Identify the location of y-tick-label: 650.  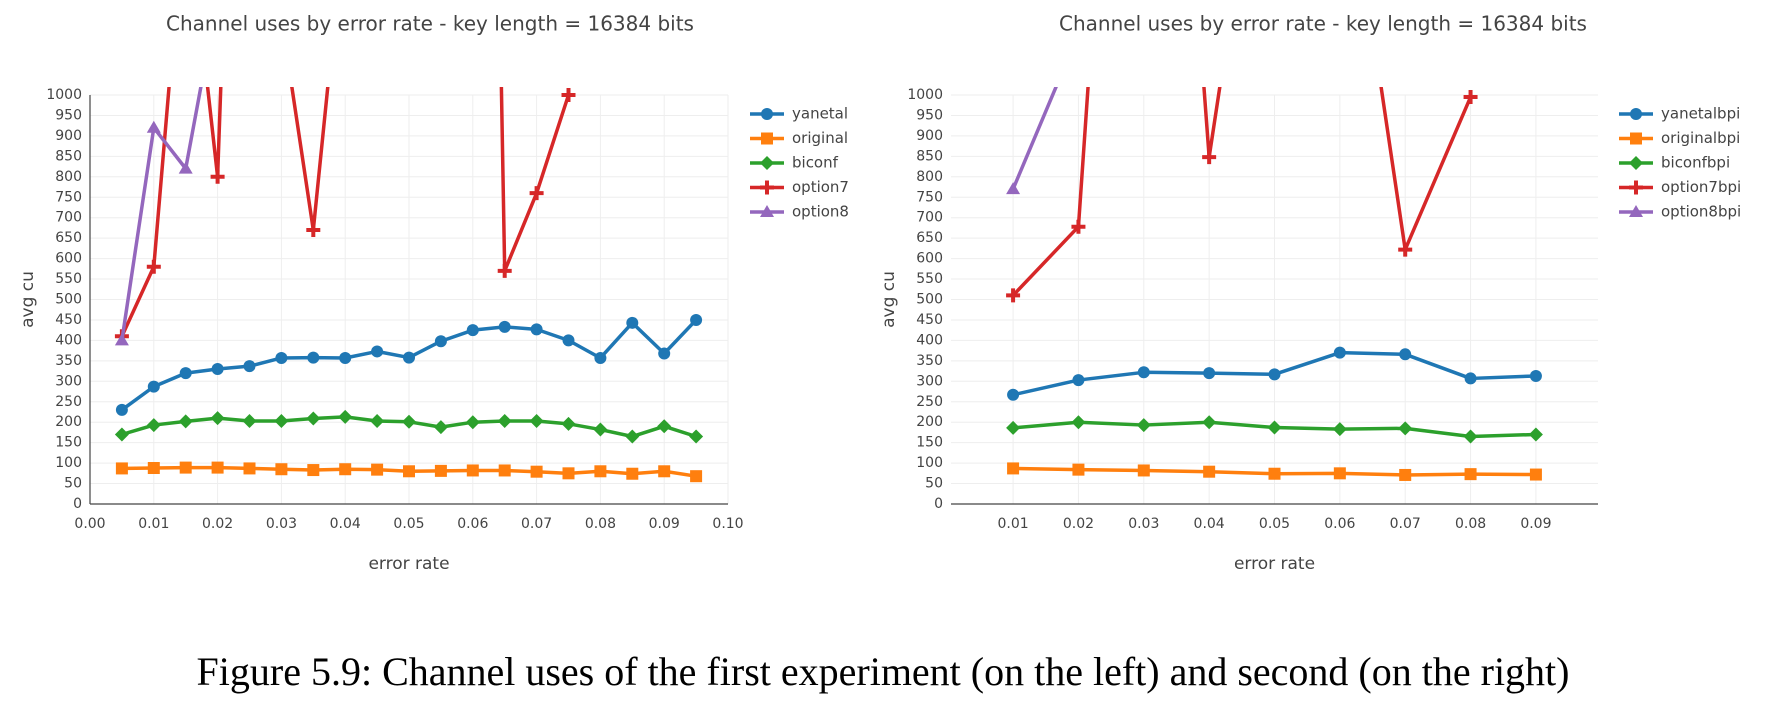
(68, 238).